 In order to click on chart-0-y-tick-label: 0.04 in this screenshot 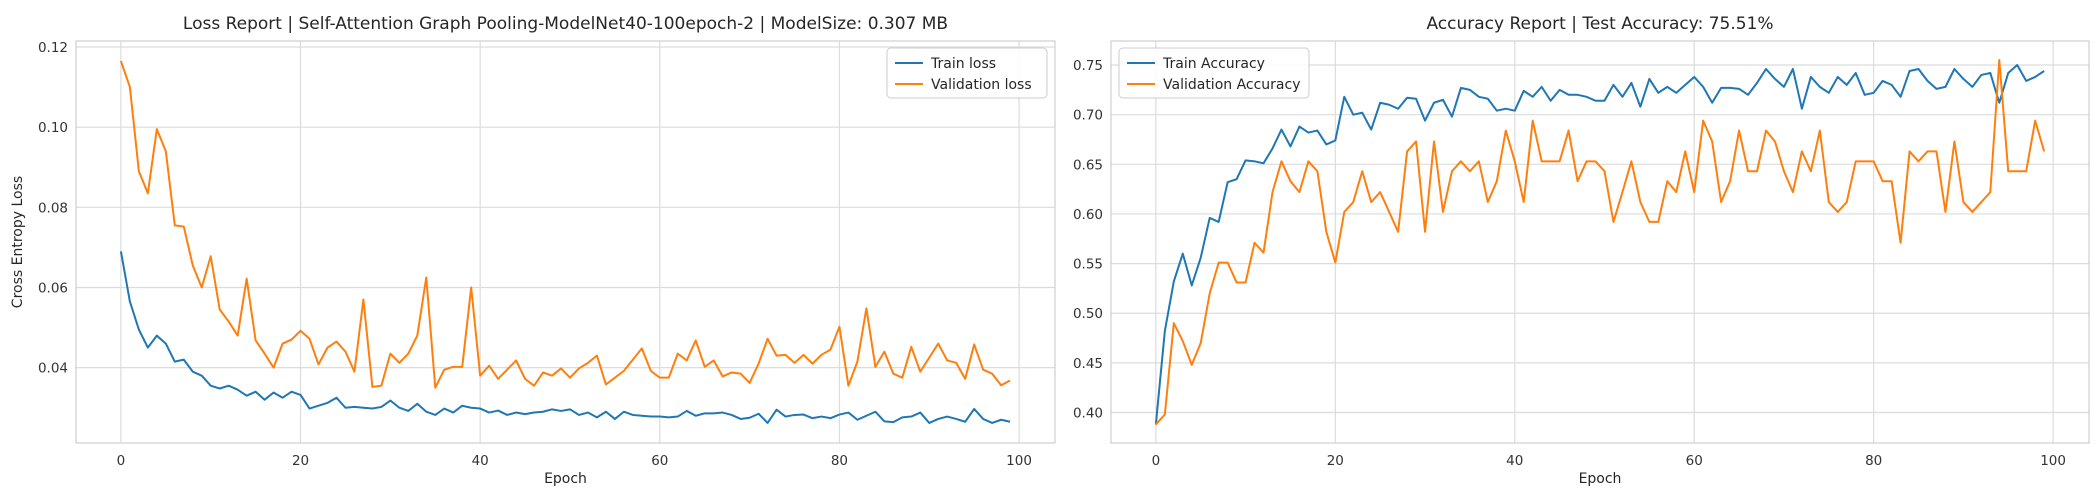, I will do `click(53, 369)`.